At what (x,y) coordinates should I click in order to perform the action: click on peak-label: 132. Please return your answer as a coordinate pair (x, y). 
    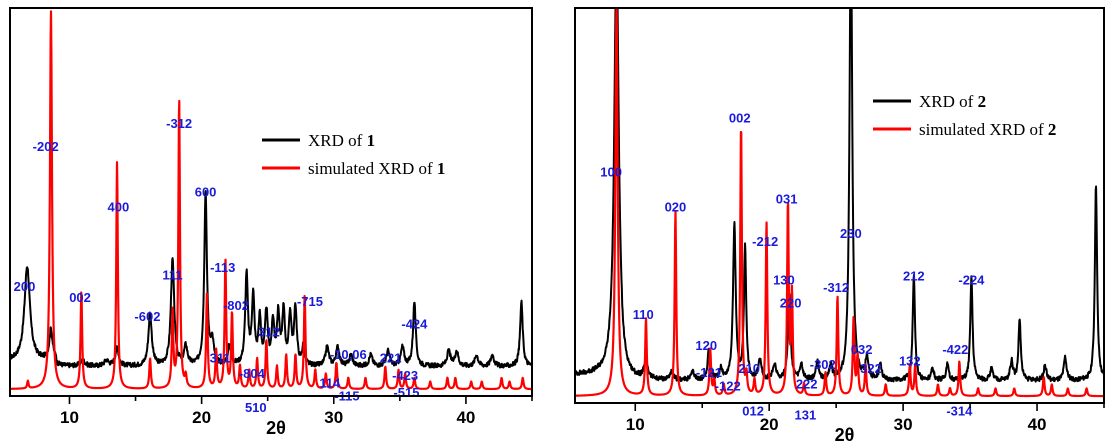
    Looking at the image, I should click on (910, 360).